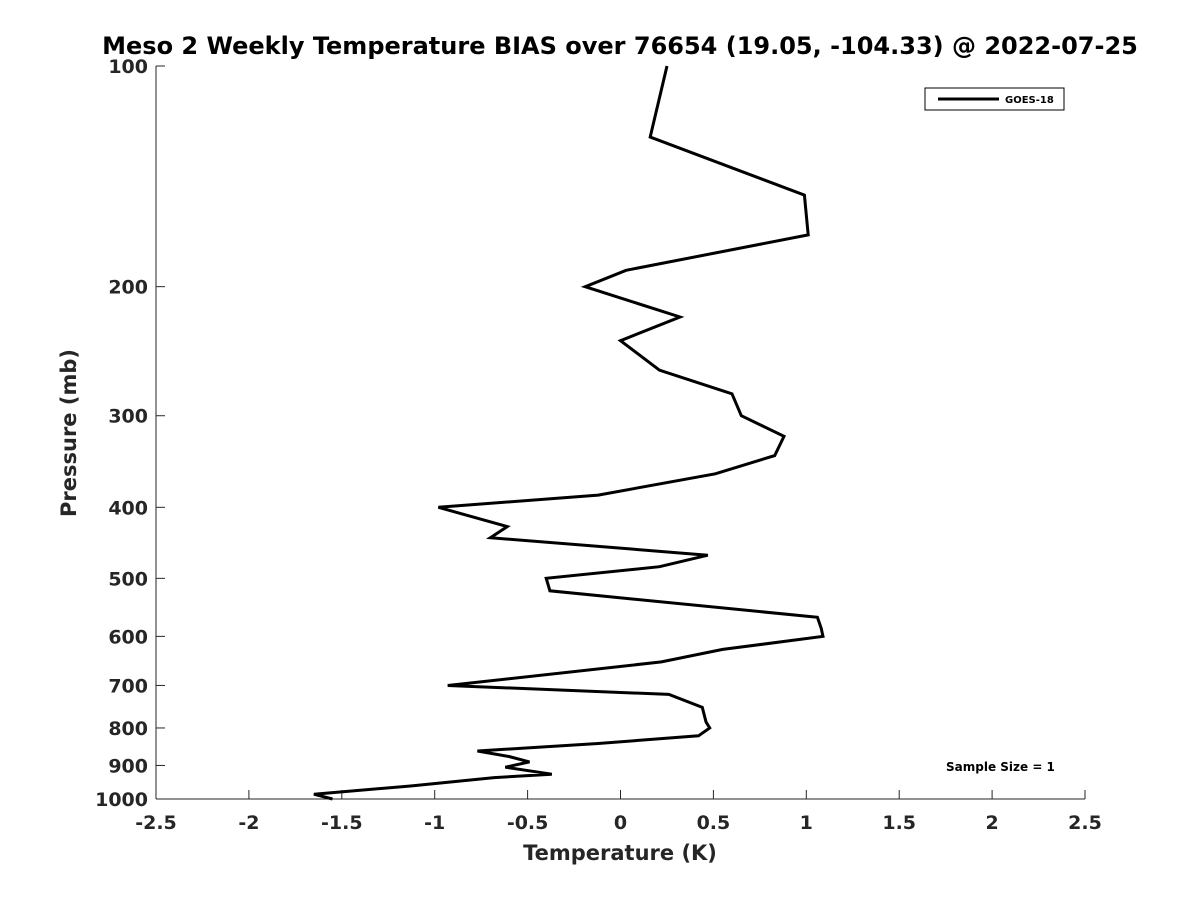  What do you see at coordinates (1029, 100) in the screenshot?
I see `legend-label: GOES-18` at bounding box center [1029, 100].